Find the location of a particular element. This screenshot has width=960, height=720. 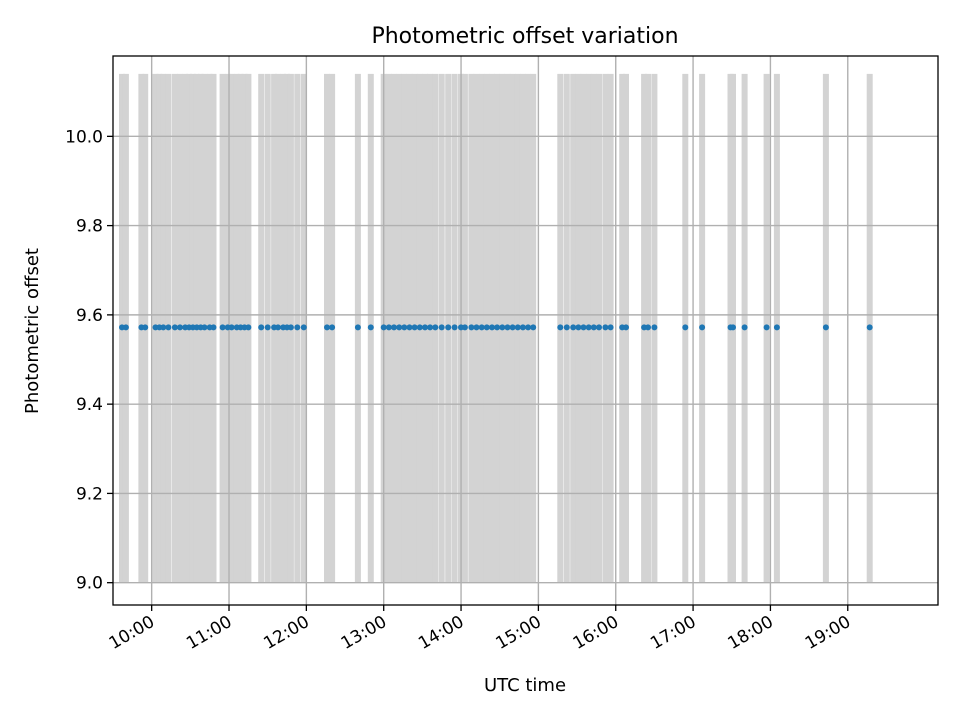

x-axis-label: UTC time is located at coordinates (525, 685).